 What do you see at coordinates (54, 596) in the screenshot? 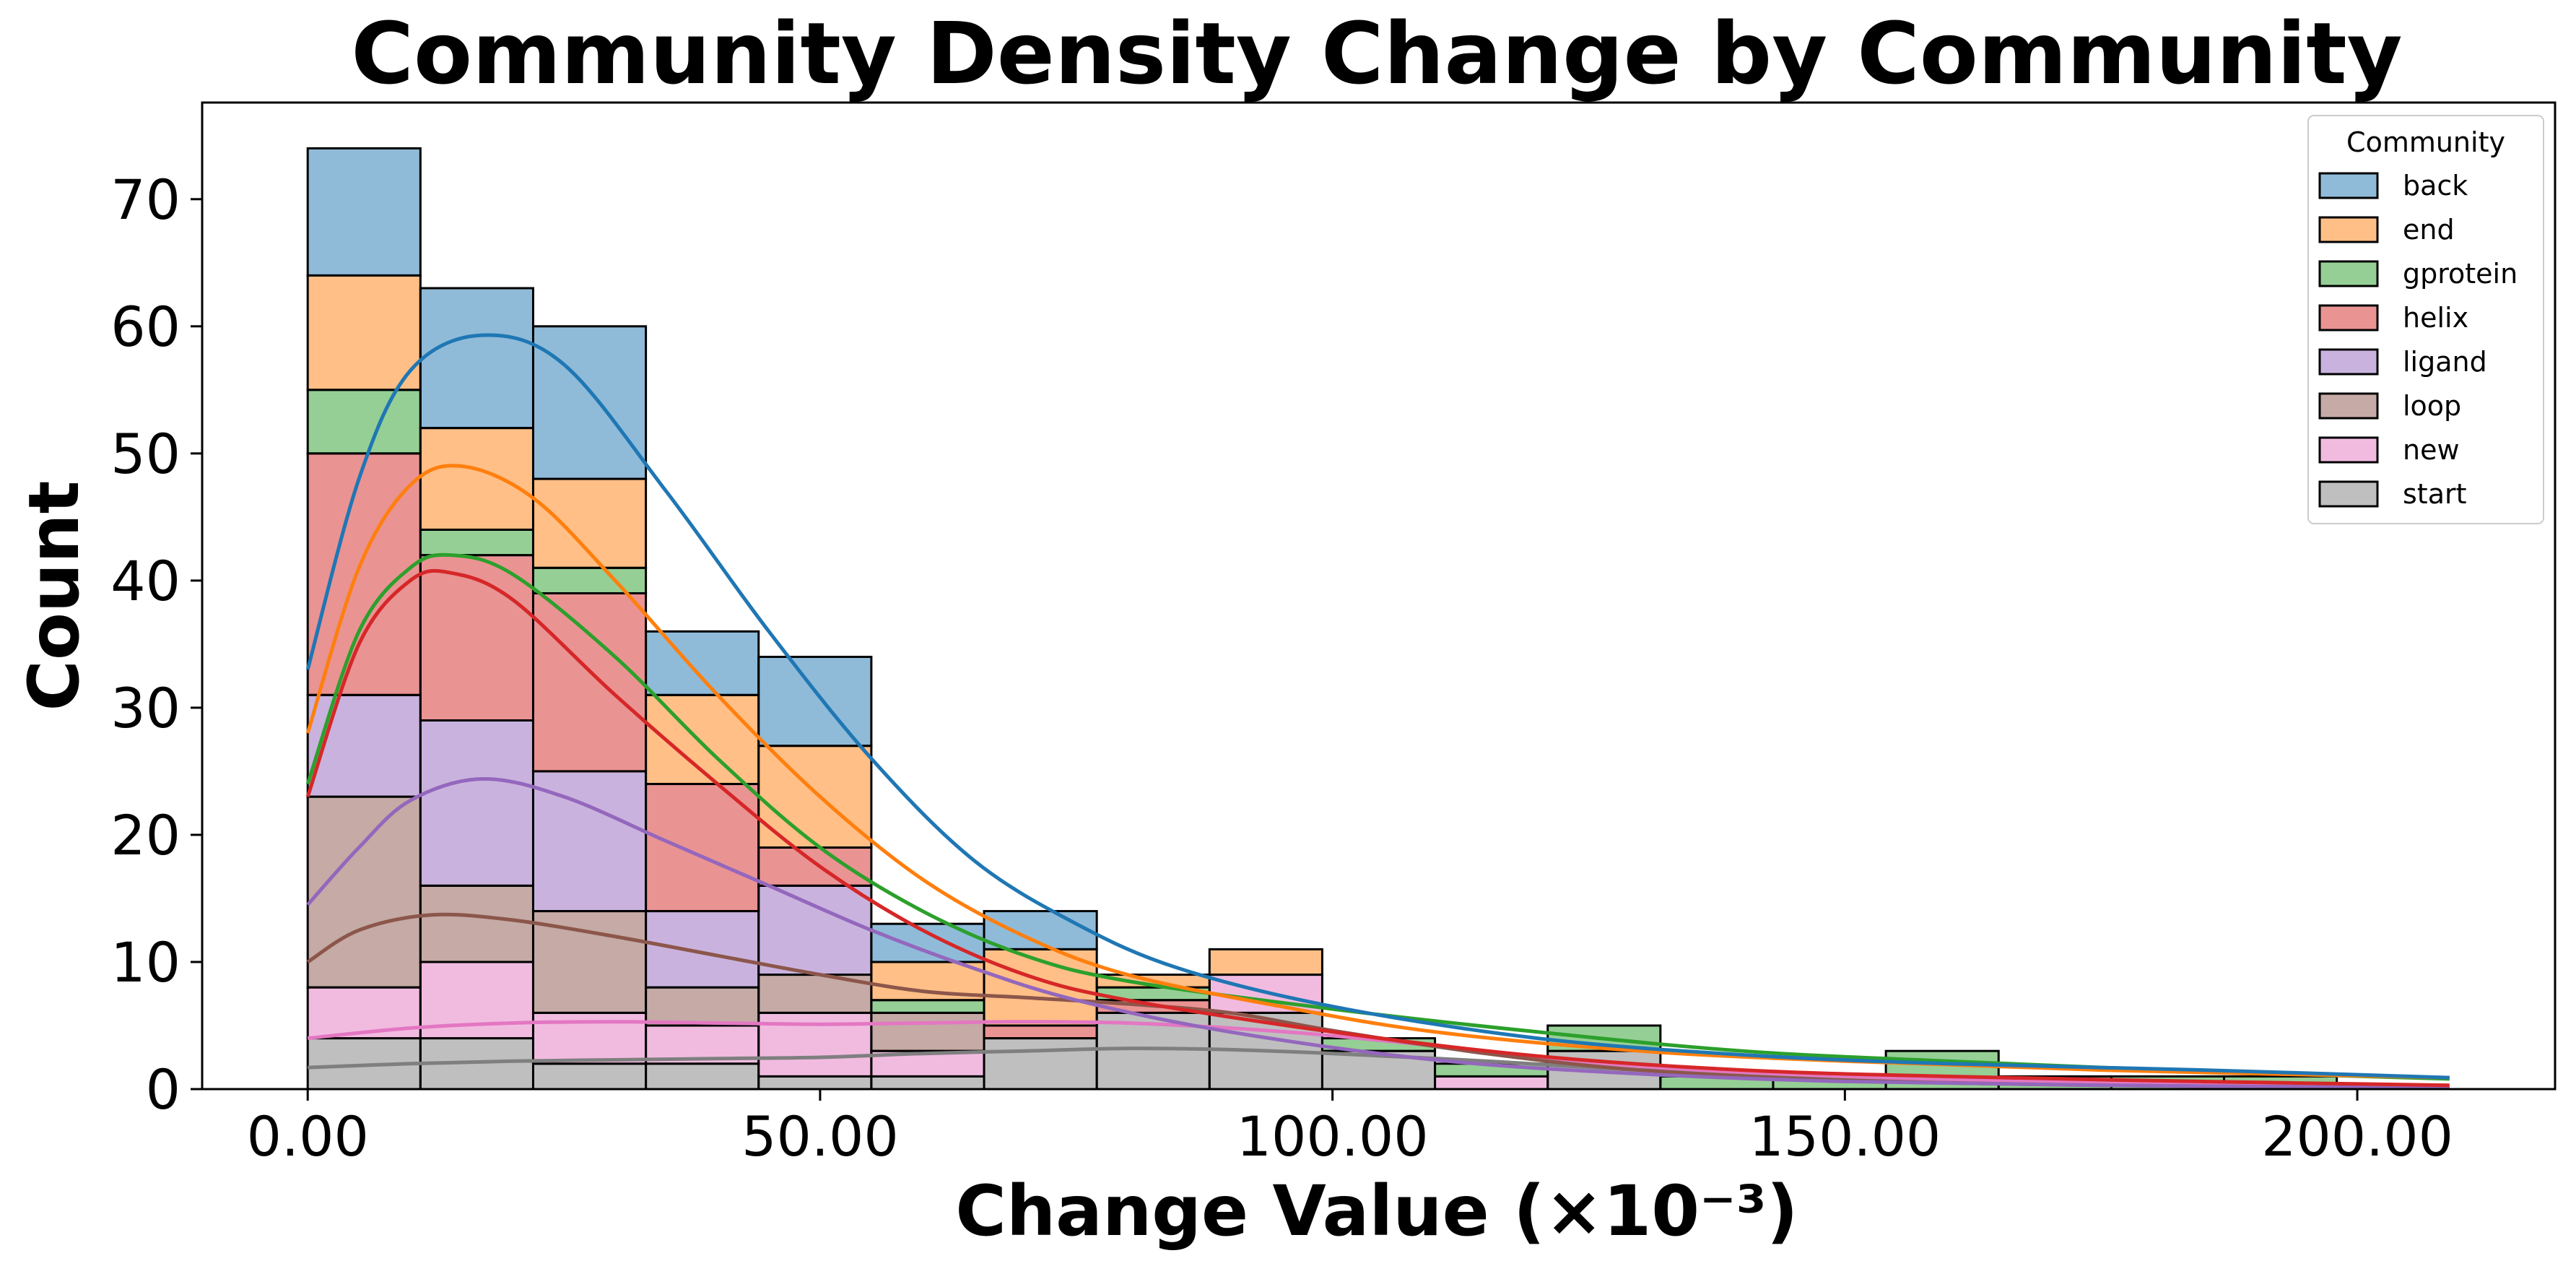
I see `y-axis-label: Count` at bounding box center [54, 596].